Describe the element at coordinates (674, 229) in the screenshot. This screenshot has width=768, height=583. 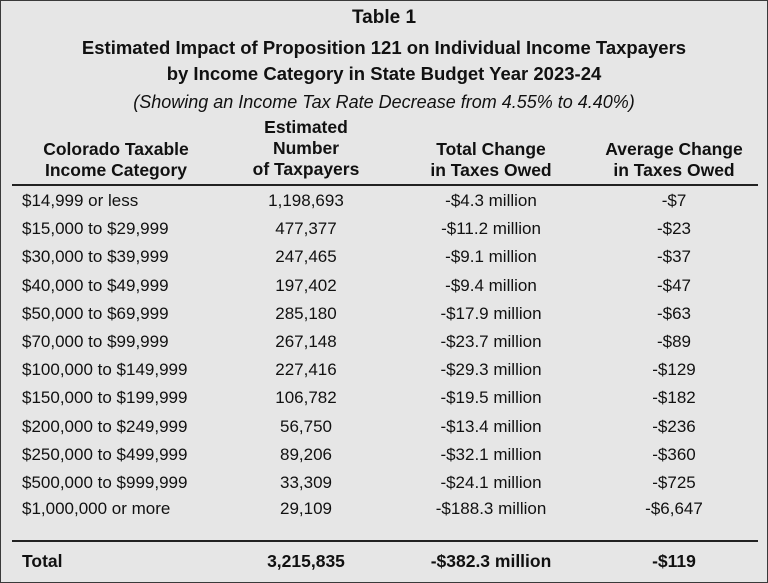
I see `cell-average-change: -$23` at that location.